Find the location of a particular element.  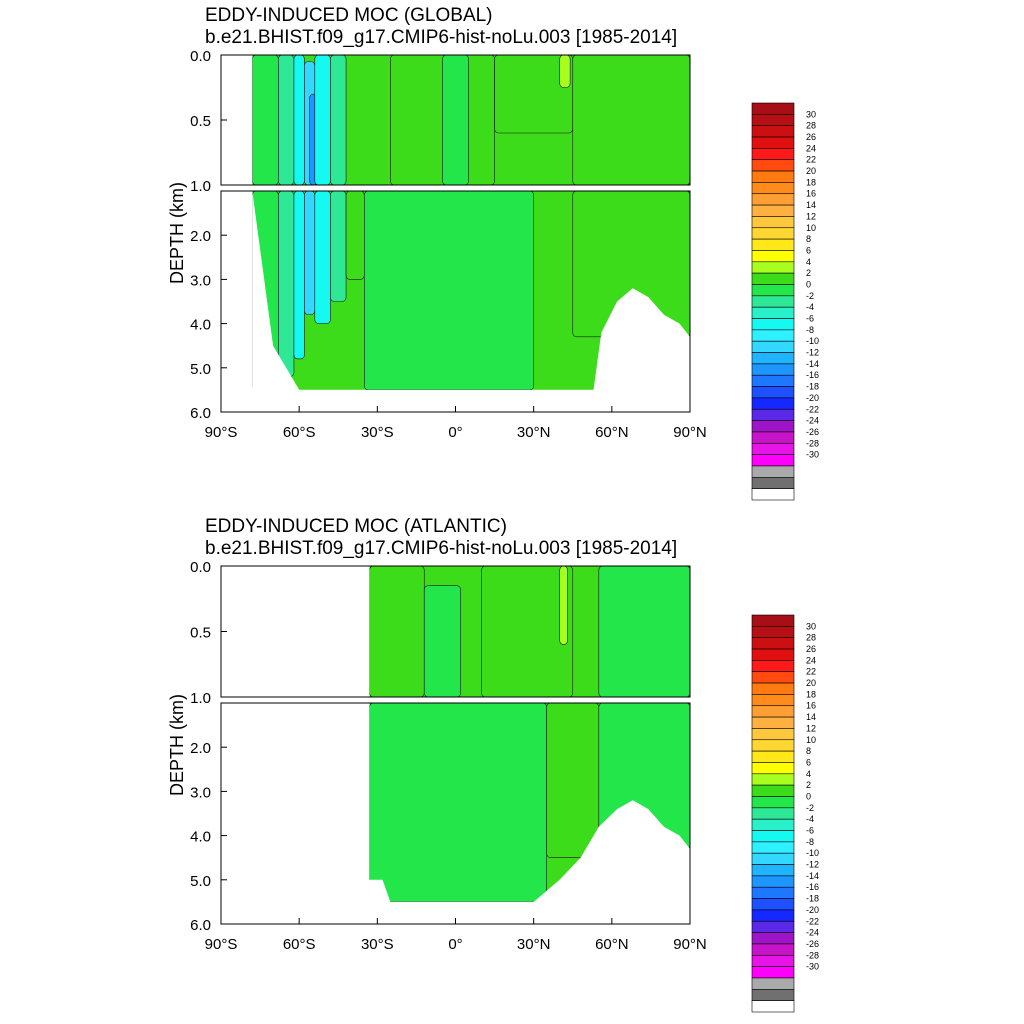

y-tick-label: 1.0 is located at coordinates (200, 698).